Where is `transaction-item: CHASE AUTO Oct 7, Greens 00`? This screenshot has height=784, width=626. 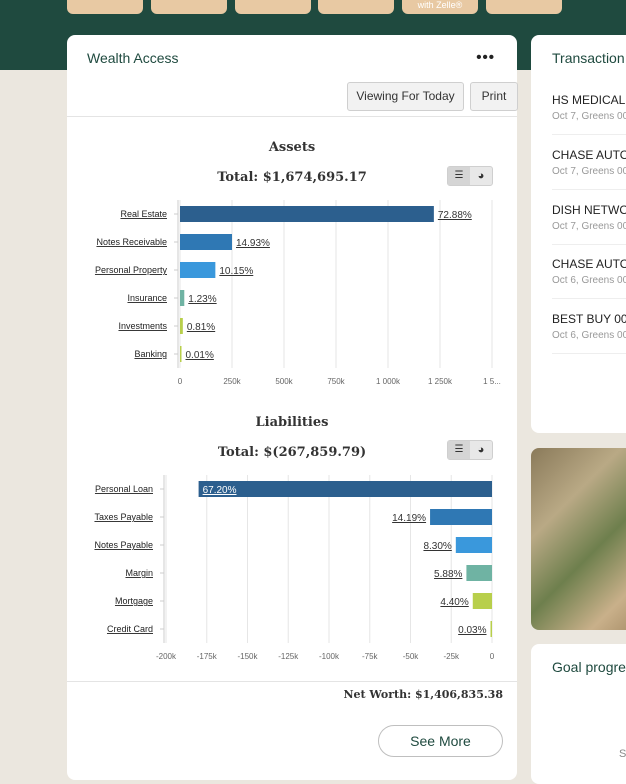 transaction-item: CHASE AUTO Oct 7, Greens 00 is located at coordinates (589, 162).